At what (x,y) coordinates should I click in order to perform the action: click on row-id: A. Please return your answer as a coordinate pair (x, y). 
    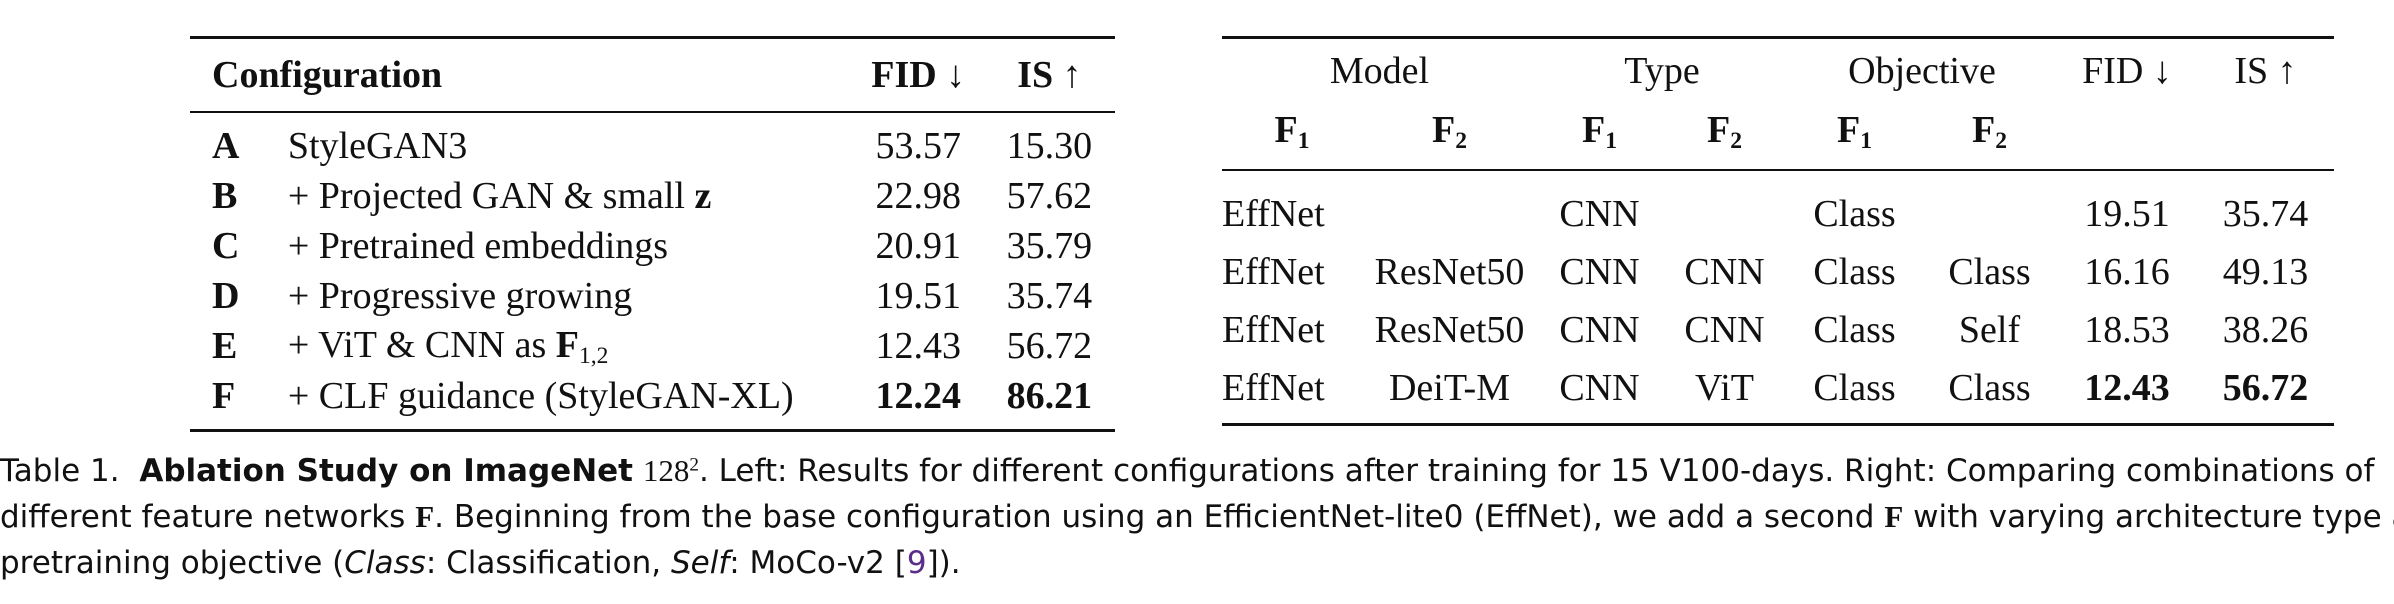
    Looking at the image, I should click on (226, 146).